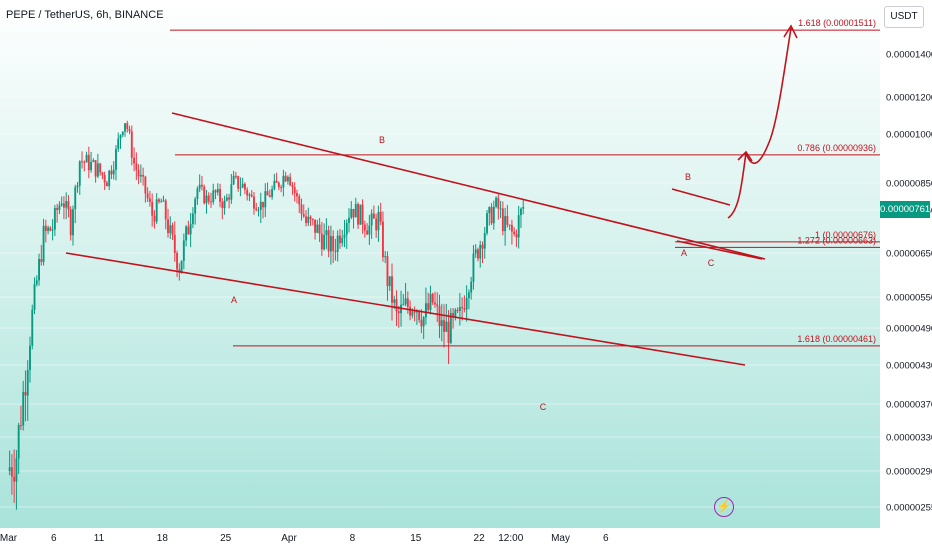  Describe the element at coordinates (54, 538) in the screenshot. I see `x-tick-label: 6` at that location.